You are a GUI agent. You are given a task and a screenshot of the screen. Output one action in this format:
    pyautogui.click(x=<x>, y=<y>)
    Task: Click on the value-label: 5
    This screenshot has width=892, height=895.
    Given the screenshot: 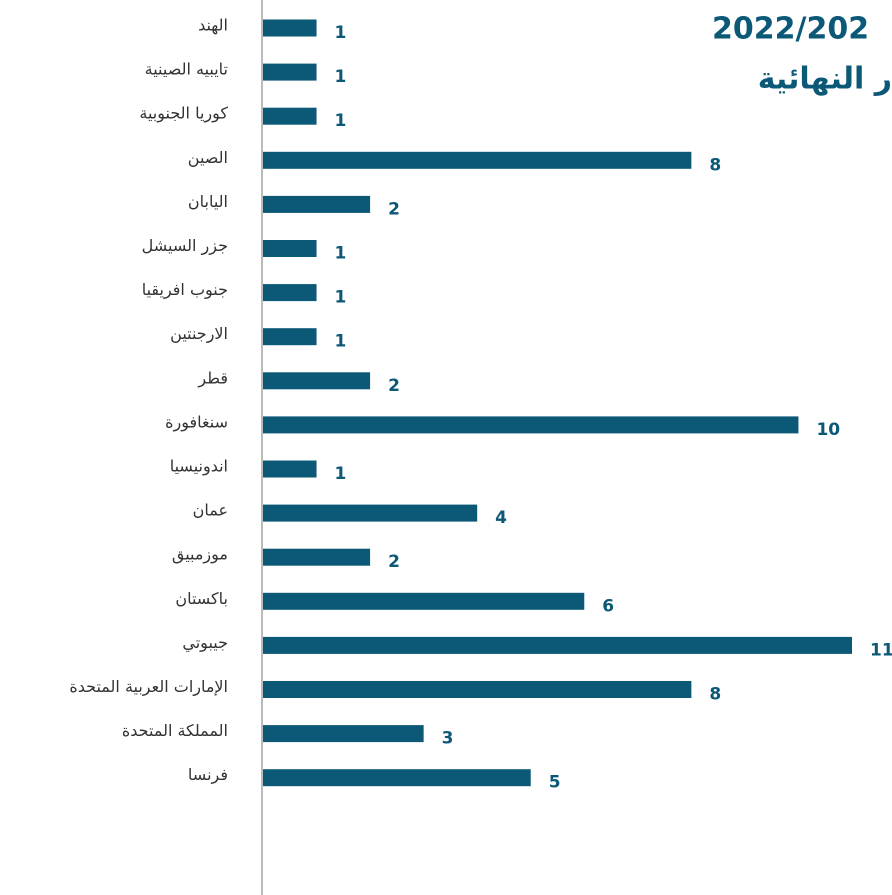 What is the action you would take?
    pyautogui.click(x=555, y=783)
    